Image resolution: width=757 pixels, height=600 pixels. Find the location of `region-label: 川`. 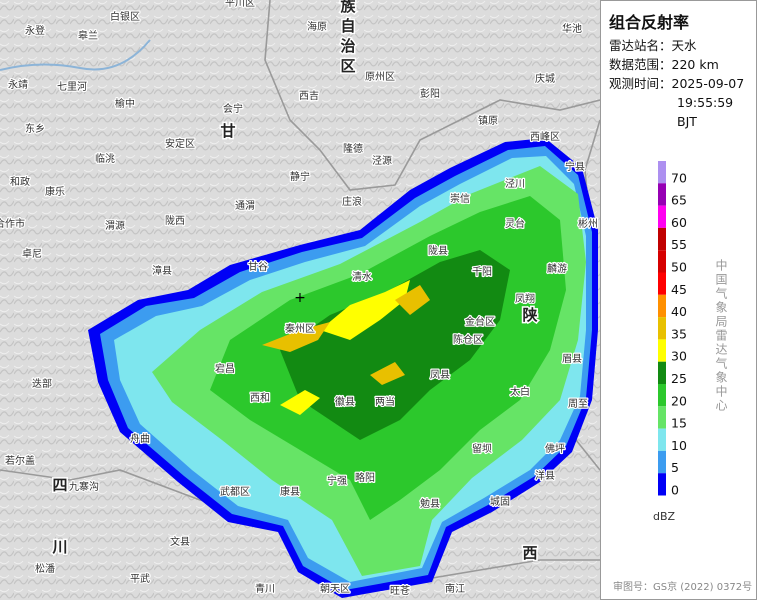

region-label: 川 is located at coordinates (59, 547).